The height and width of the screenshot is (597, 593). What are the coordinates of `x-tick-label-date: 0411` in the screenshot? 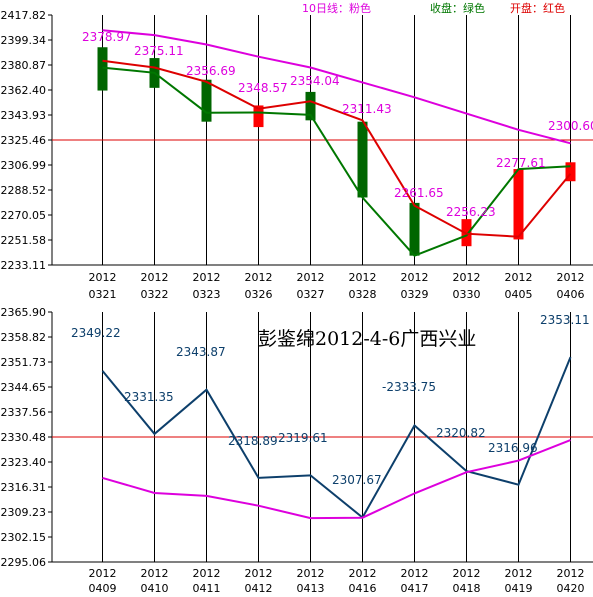 It's located at (207, 587).